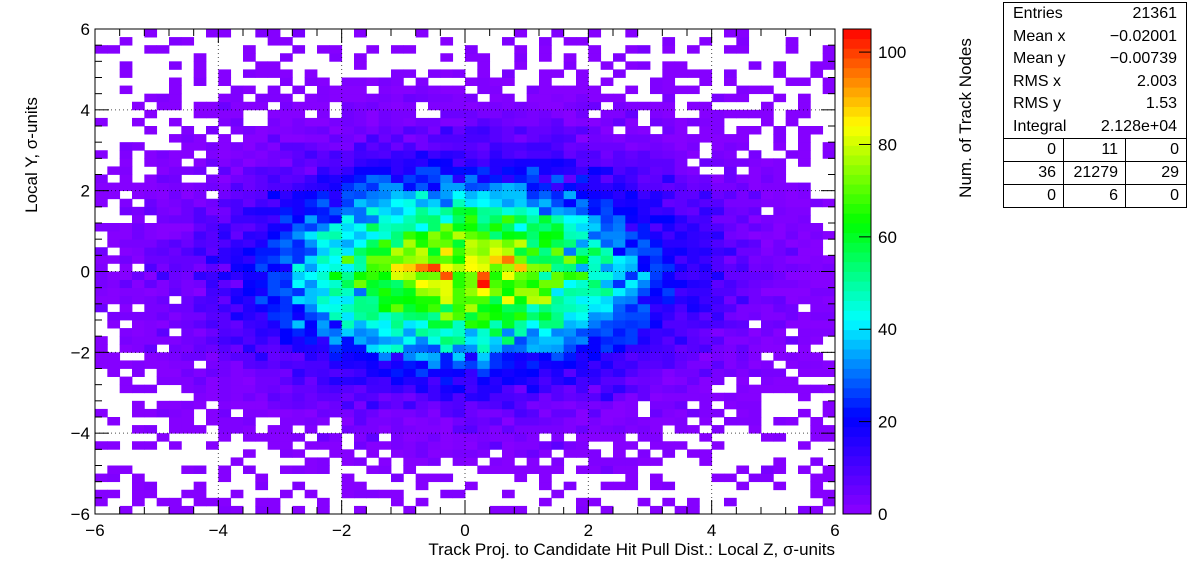 This screenshot has width=1196, height=572. What do you see at coordinates (1174, 149) in the screenshot?
I see `stats-grid-cell: 0` at bounding box center [1174, 149].